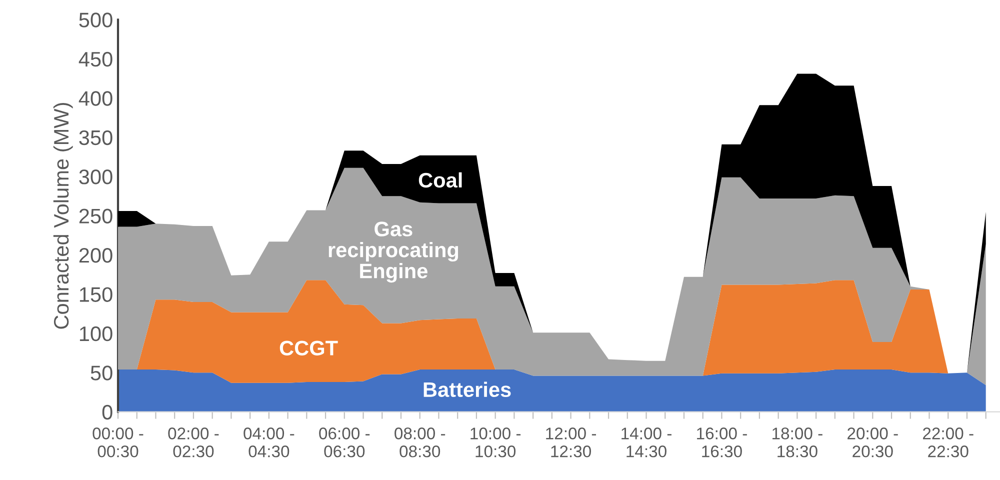 Image resolution: width=1000 pixels, height=480 pixels. Describe the element at coordinates (440, 180) in the screenshot. I see `series-label: Coal` at that location.